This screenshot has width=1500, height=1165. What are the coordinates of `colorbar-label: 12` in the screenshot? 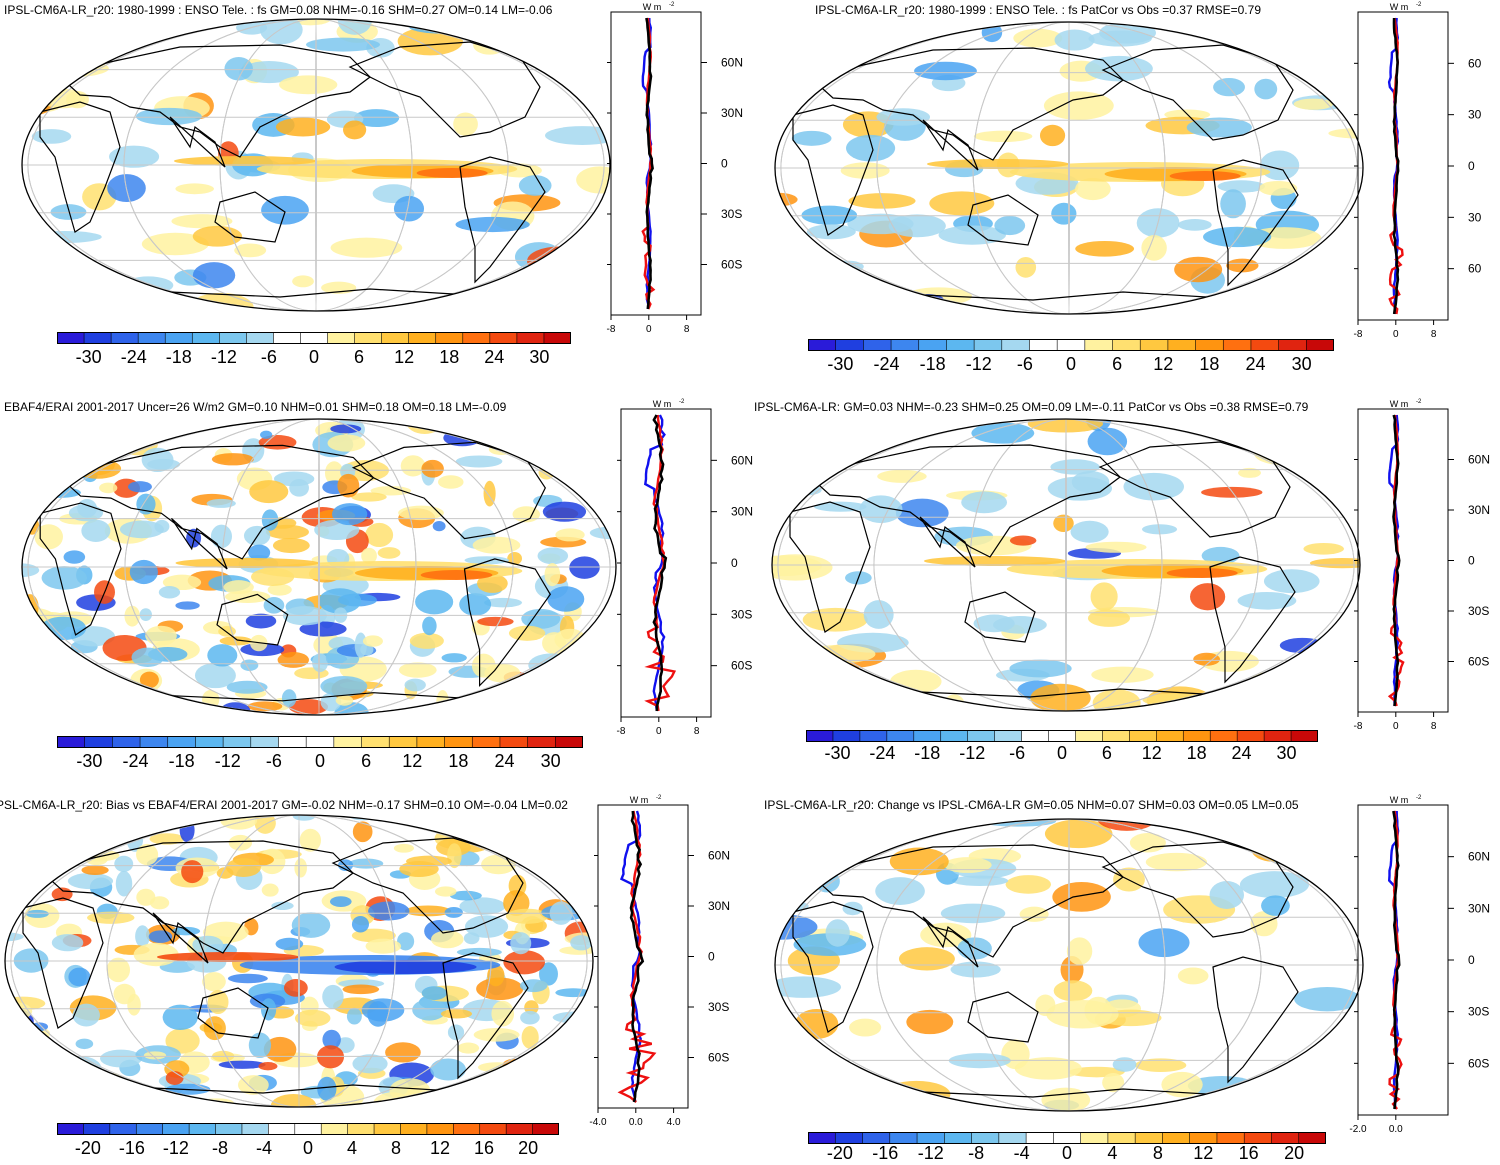 It's located at (1203, 1153).